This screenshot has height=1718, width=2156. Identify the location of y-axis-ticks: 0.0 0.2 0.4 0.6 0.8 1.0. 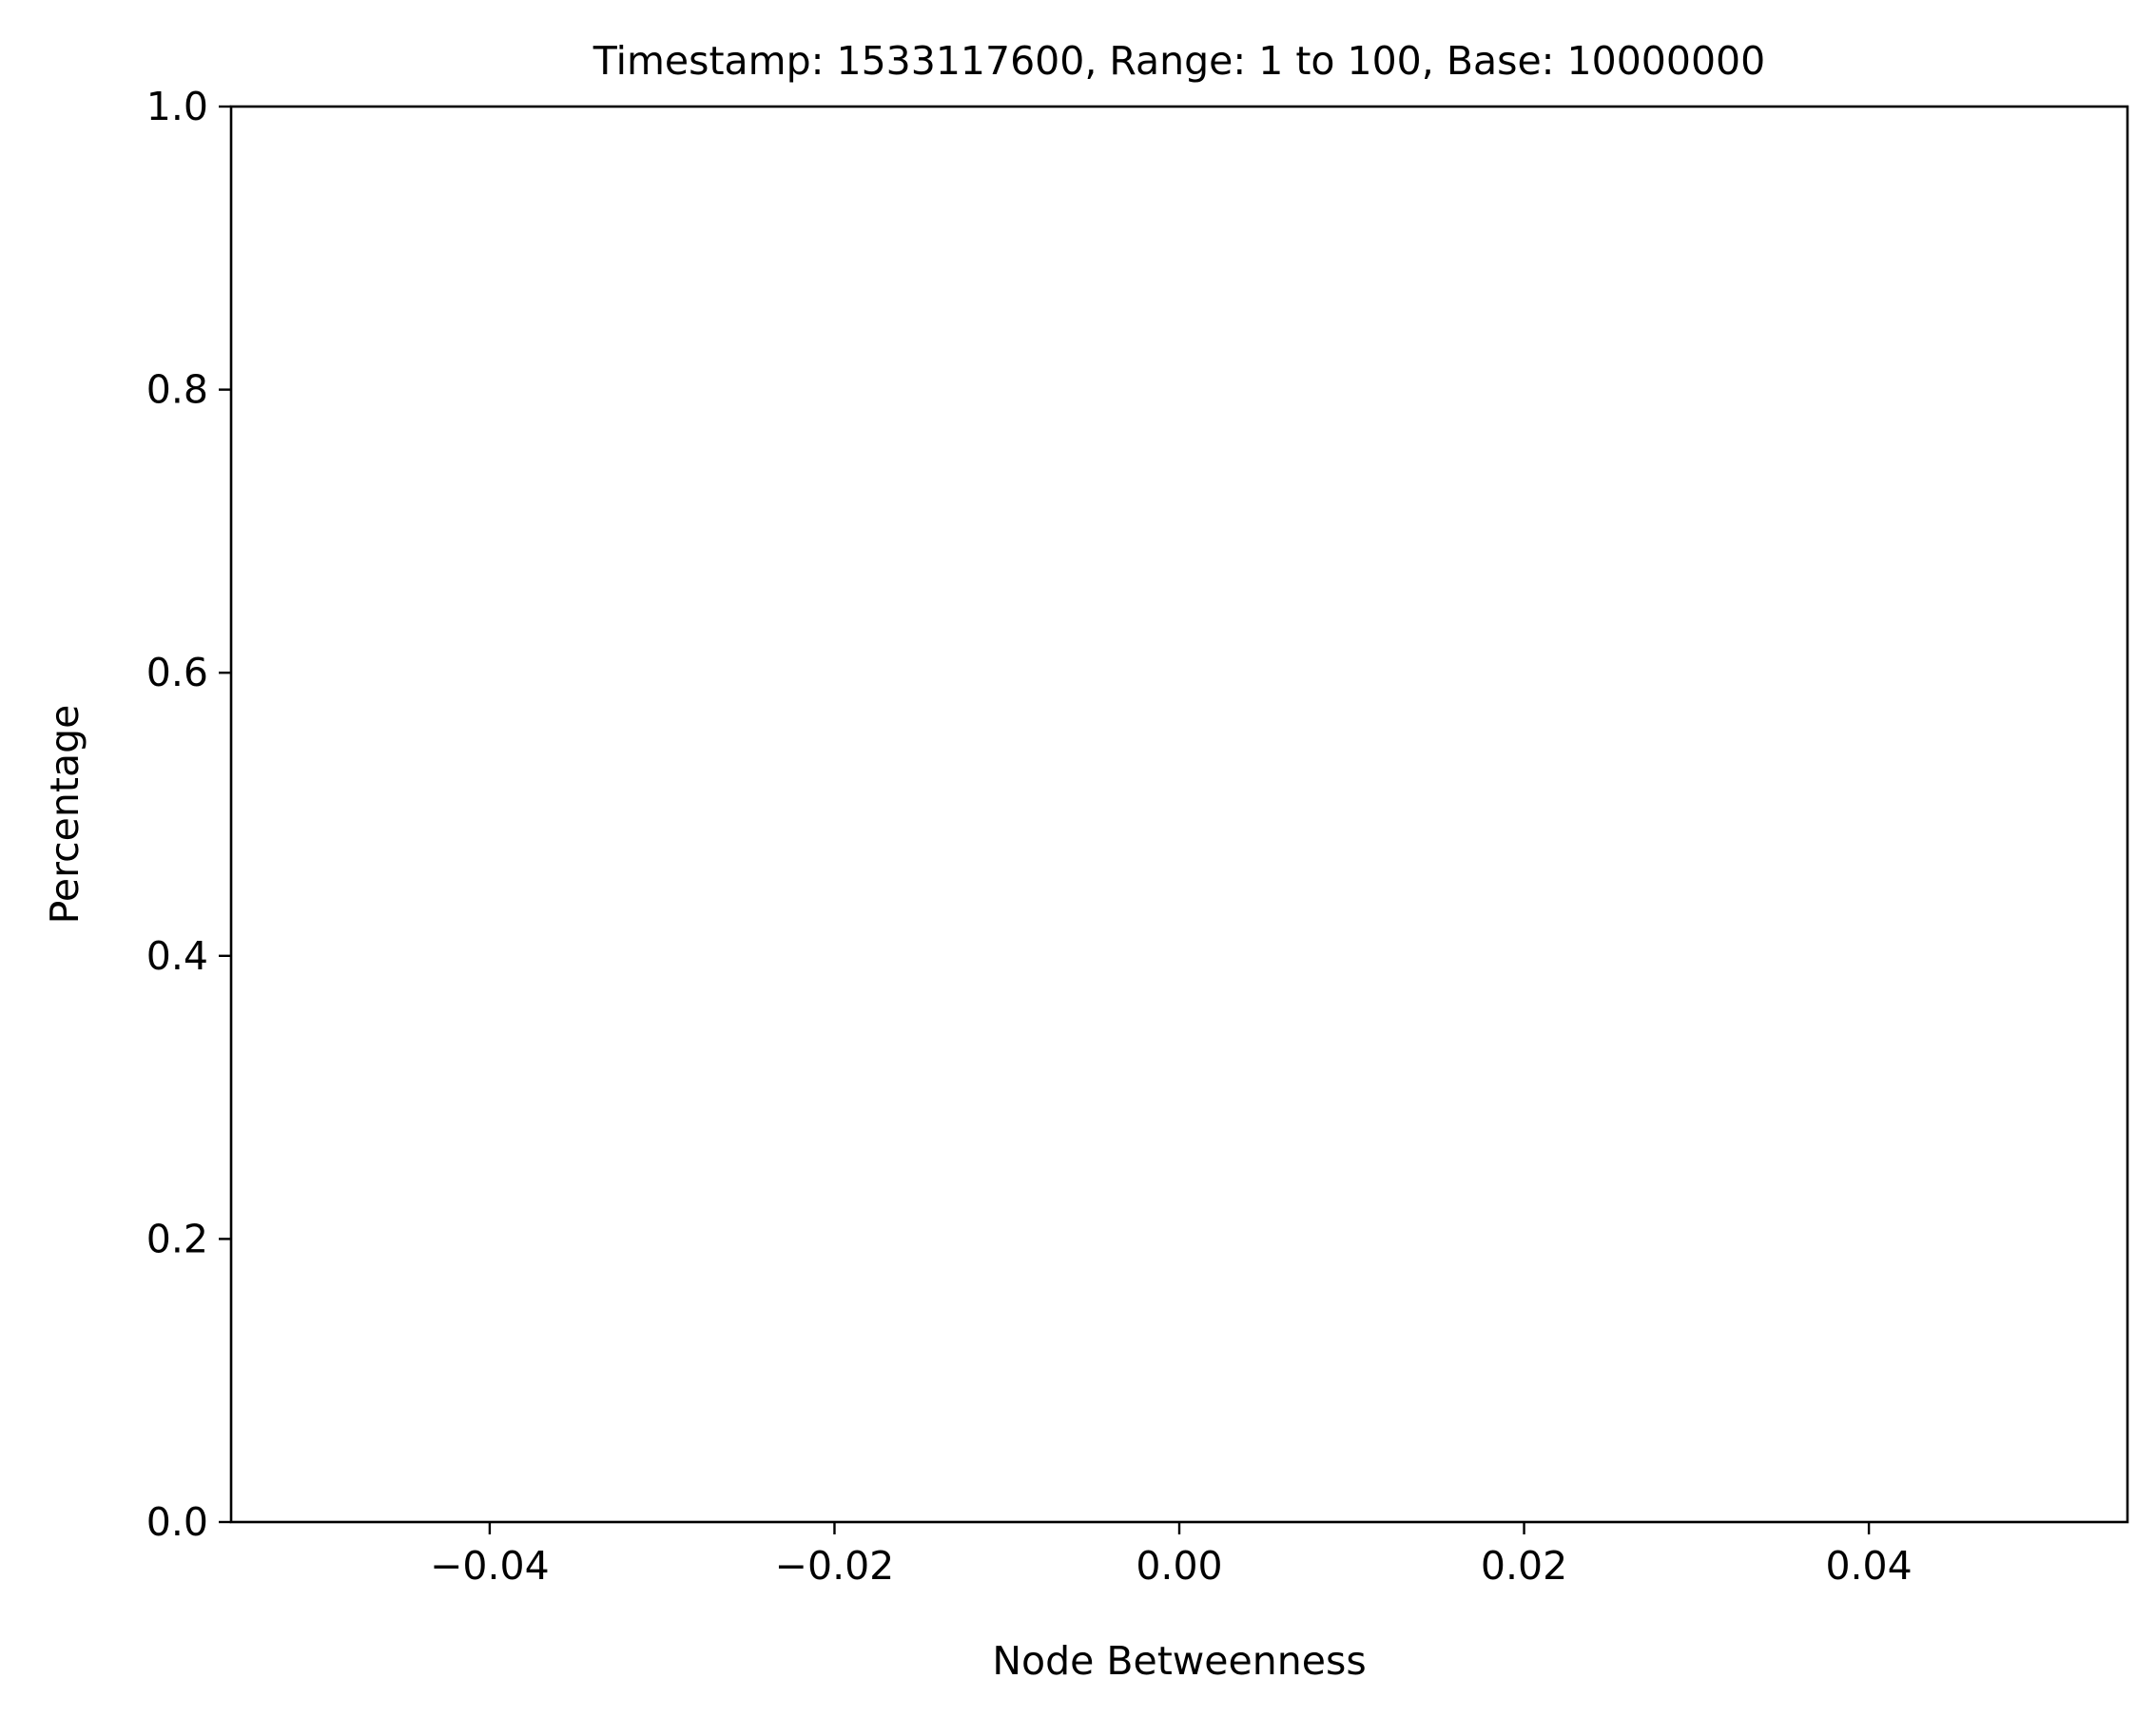
(188, 814).